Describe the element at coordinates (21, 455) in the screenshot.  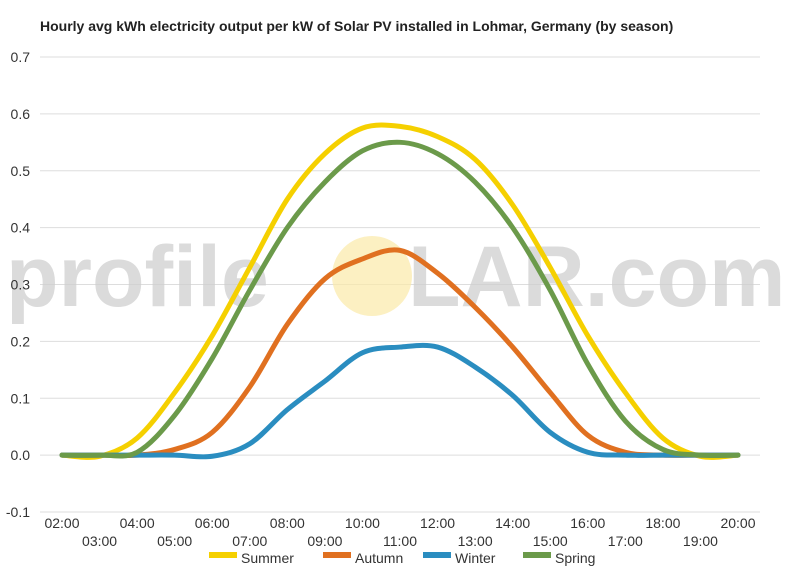
I see `y-tick-label: 0.0` at that location.